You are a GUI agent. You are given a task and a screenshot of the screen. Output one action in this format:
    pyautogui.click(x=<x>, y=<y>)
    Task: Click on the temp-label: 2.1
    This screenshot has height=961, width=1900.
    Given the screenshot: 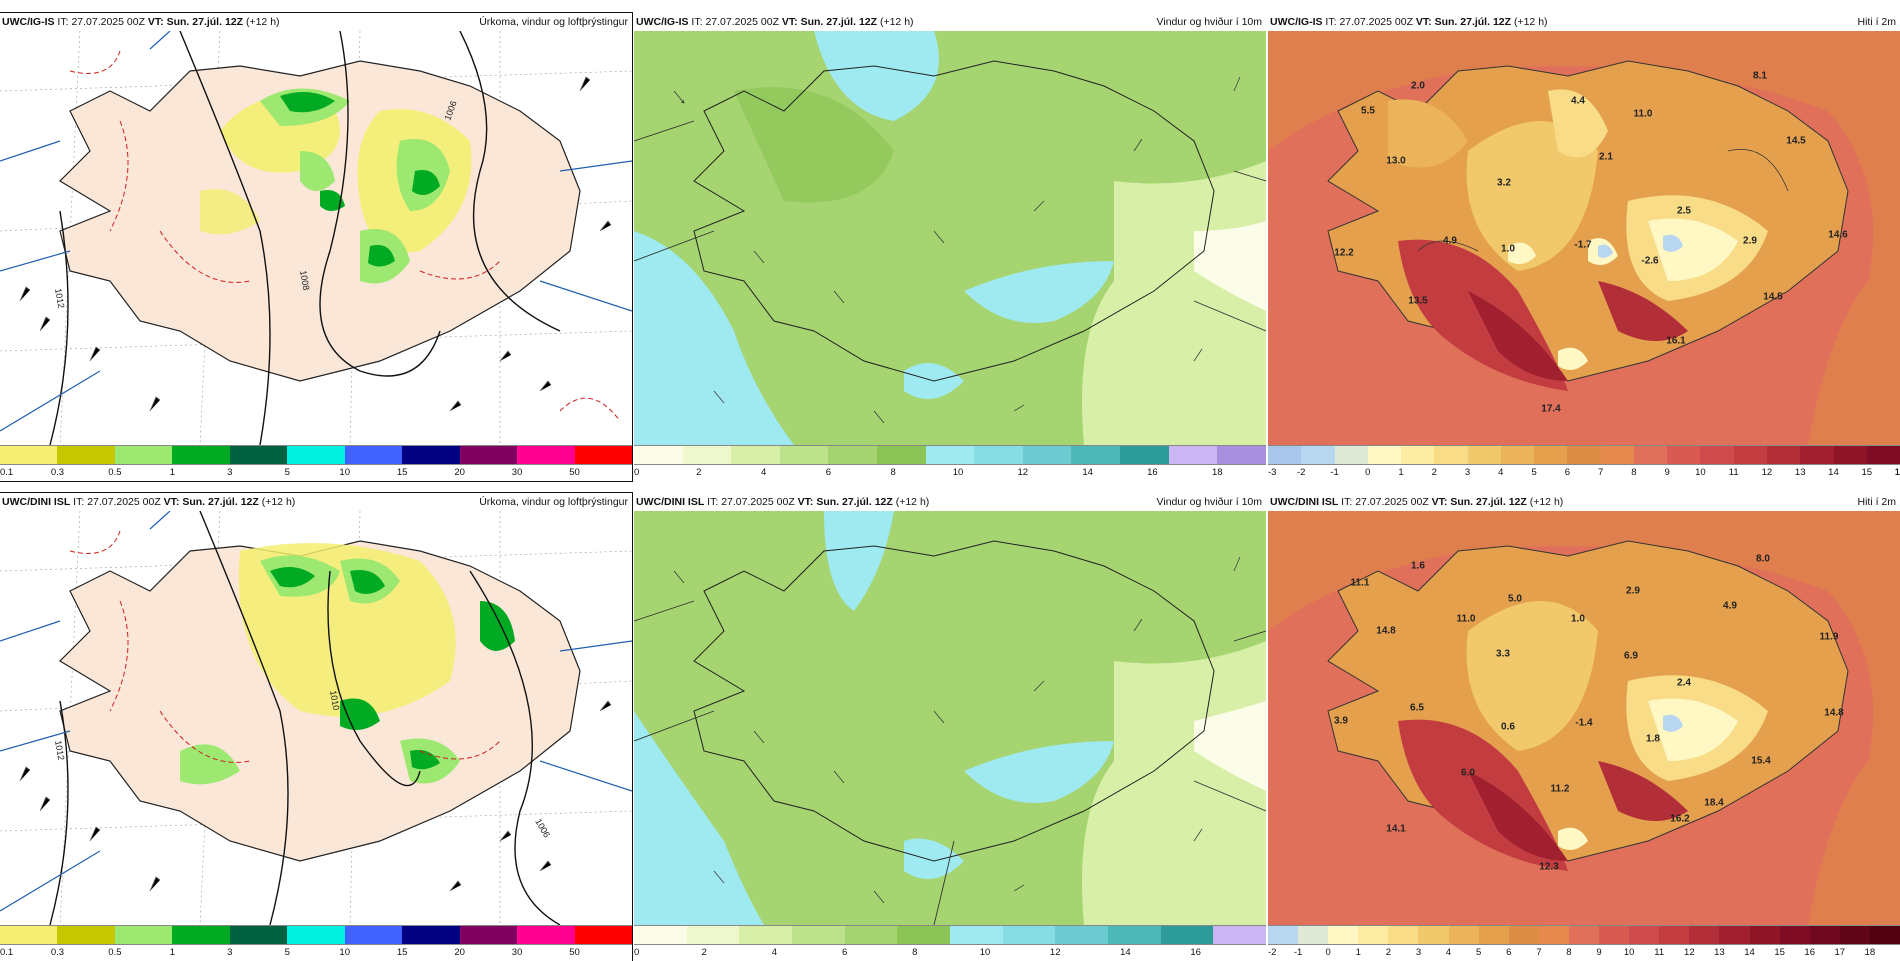 What is the action you would take?
    pyautogui.click(x=1606, y=157)
    